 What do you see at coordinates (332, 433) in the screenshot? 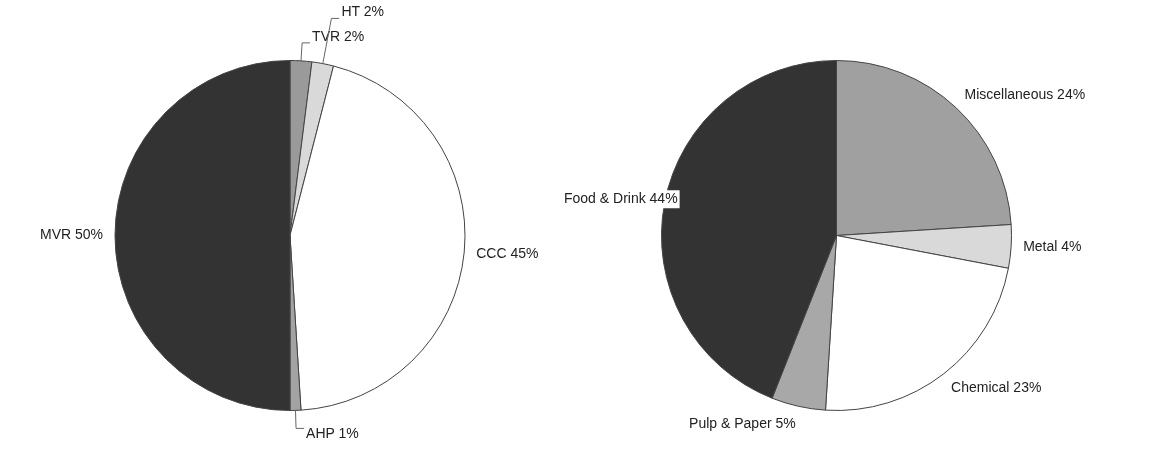
I see `slice-label: AHP 1%` at bounding box center [332, 433].